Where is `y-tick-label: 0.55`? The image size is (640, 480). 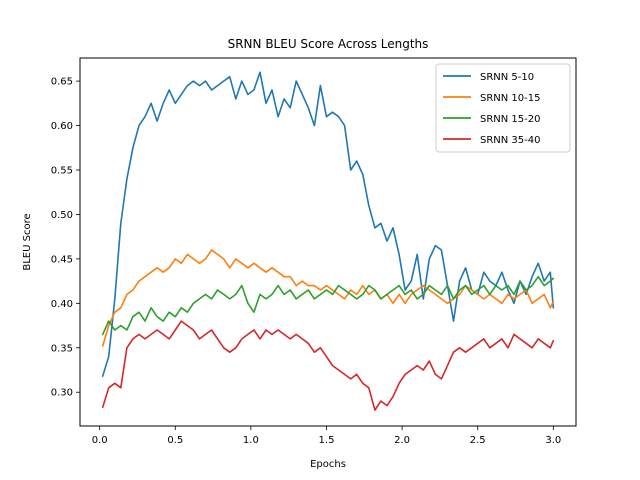 y-tick-label: 0.55 is located at coordinates (62, 171).